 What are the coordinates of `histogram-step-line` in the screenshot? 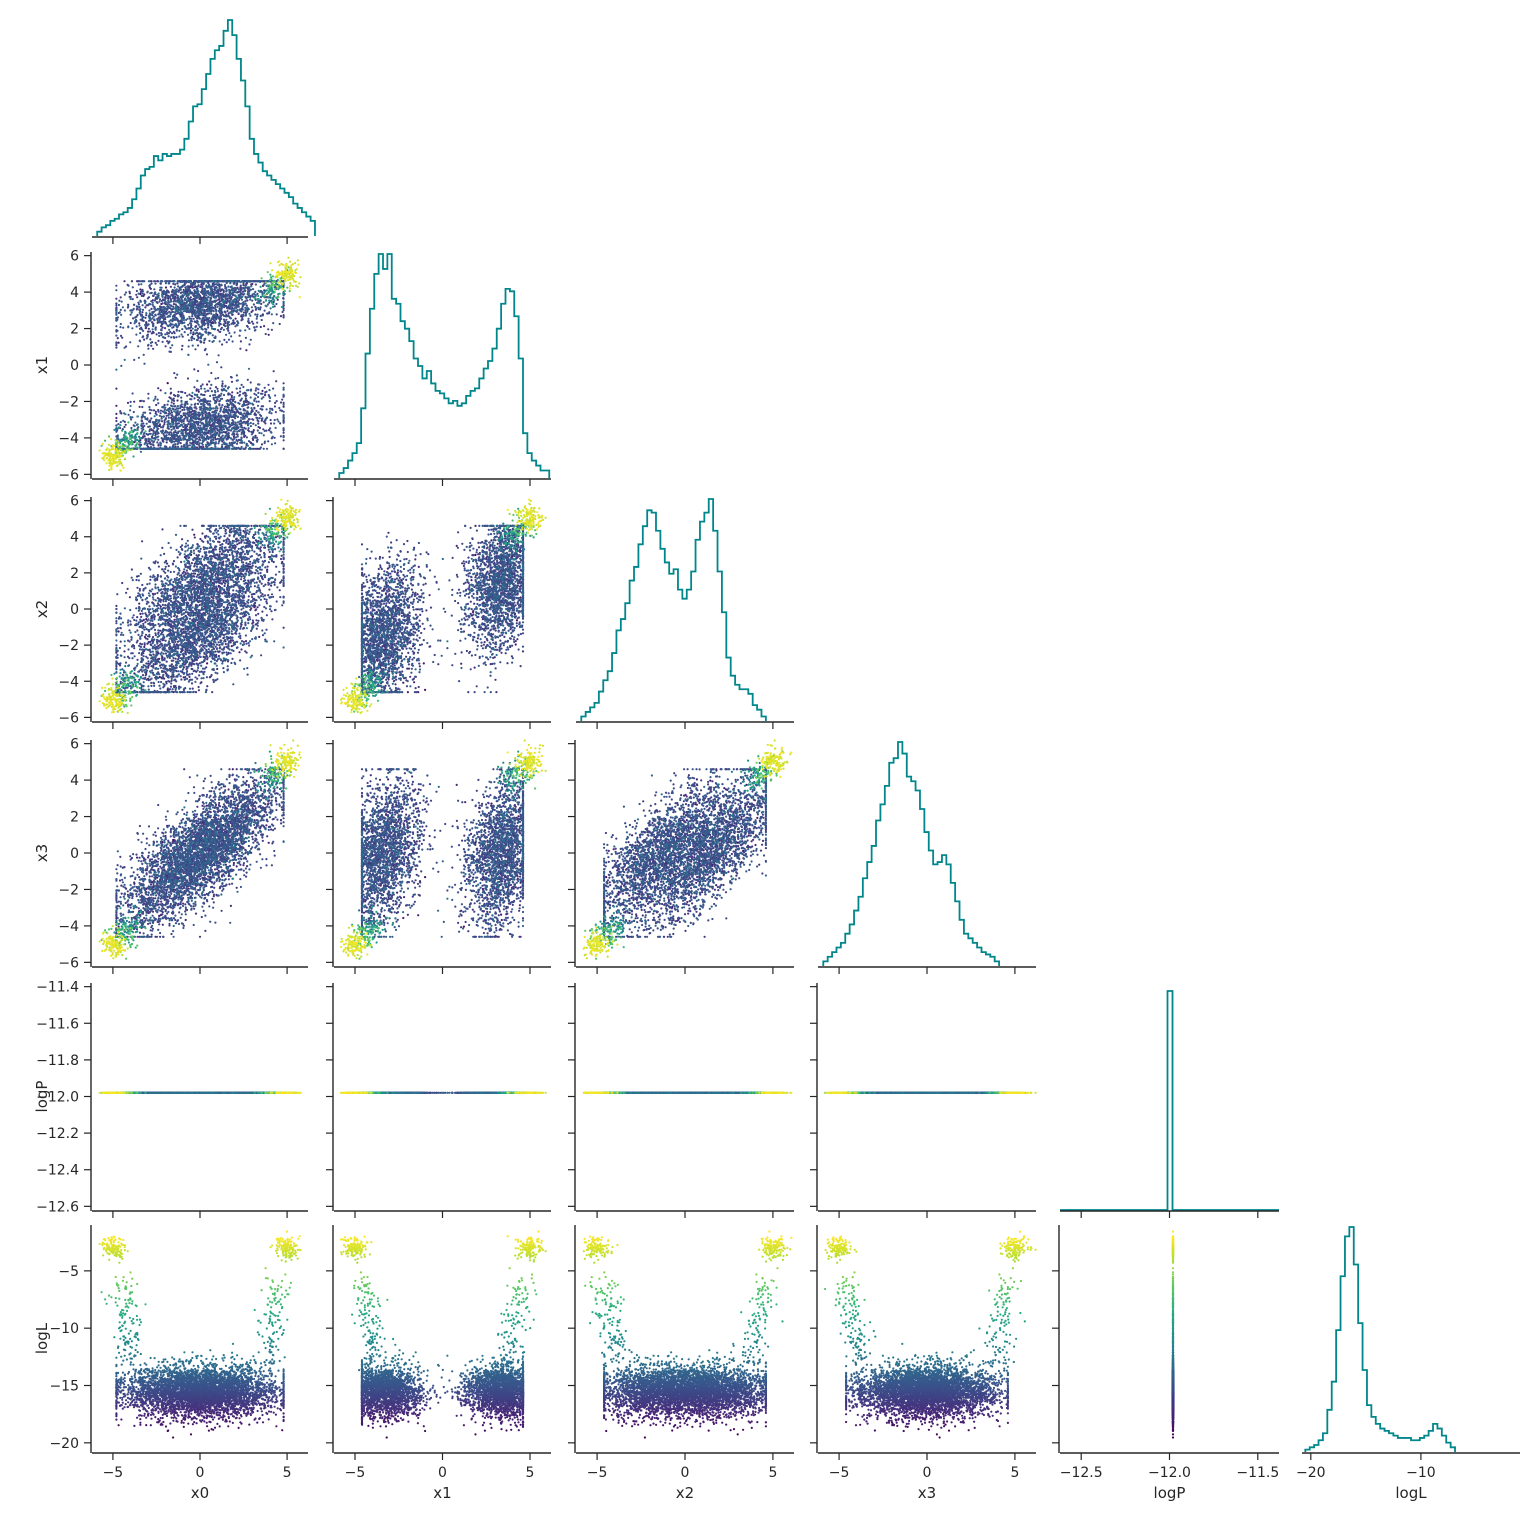 It's located at (206, 128).